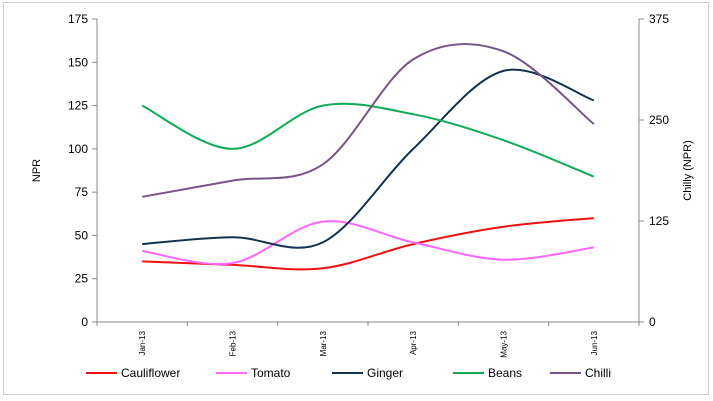  I want to click on y-tick-label-right: 125, so click(659, 221).